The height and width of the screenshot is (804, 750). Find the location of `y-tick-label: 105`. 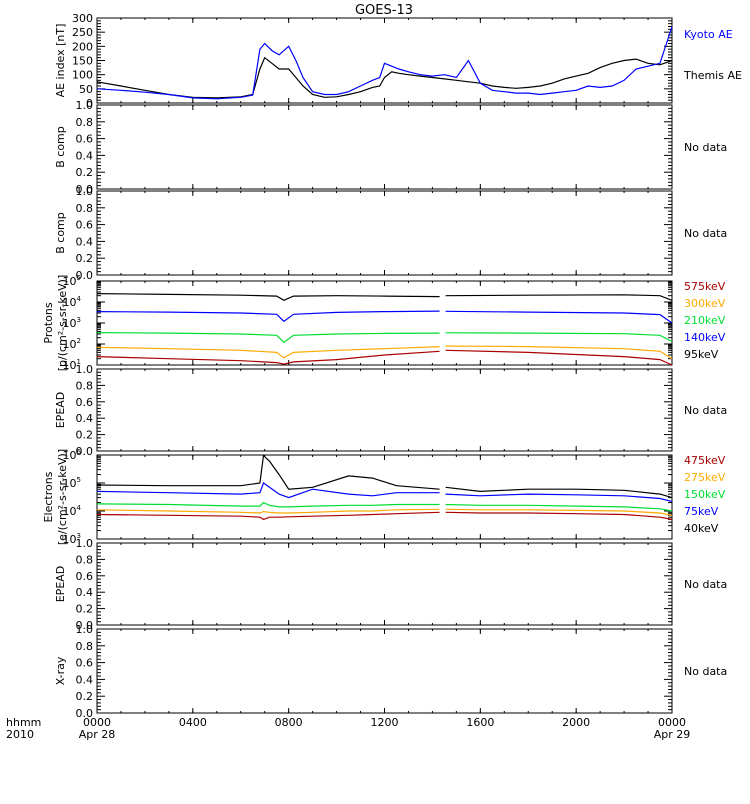

y-tick-label: 105 is located at coordinates (72, 281).